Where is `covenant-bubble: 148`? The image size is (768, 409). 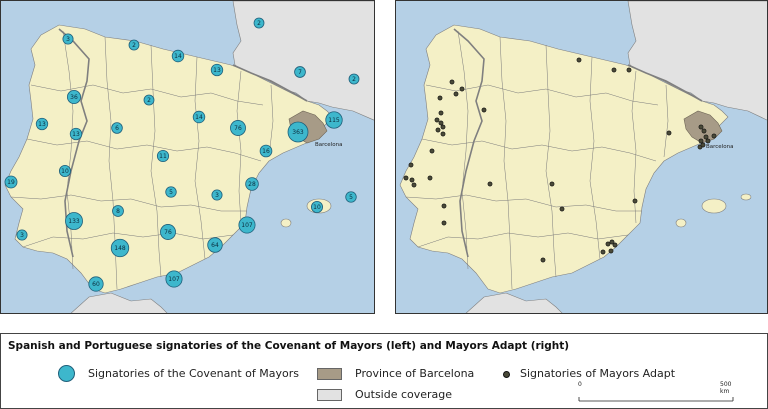
covenant-bubble: 148 is located at coordinates (120, 248).